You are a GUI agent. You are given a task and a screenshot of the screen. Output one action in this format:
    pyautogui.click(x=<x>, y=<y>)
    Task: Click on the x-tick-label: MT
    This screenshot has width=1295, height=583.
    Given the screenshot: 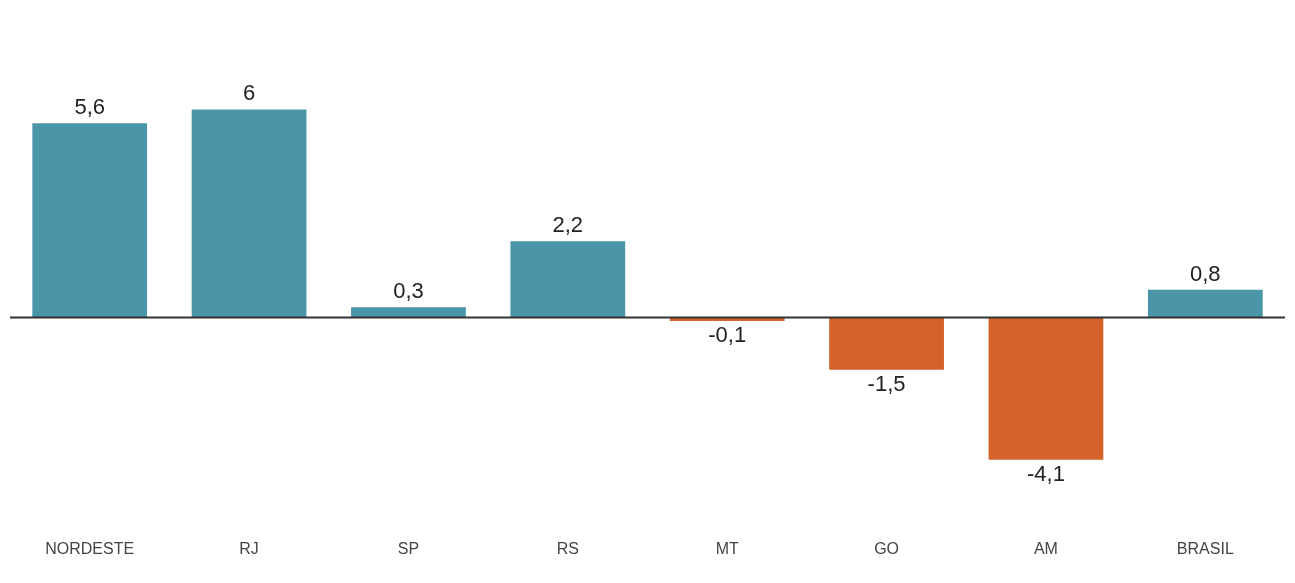 What is the action you would take?
    pyautogui.click(x=727, y=548)
    